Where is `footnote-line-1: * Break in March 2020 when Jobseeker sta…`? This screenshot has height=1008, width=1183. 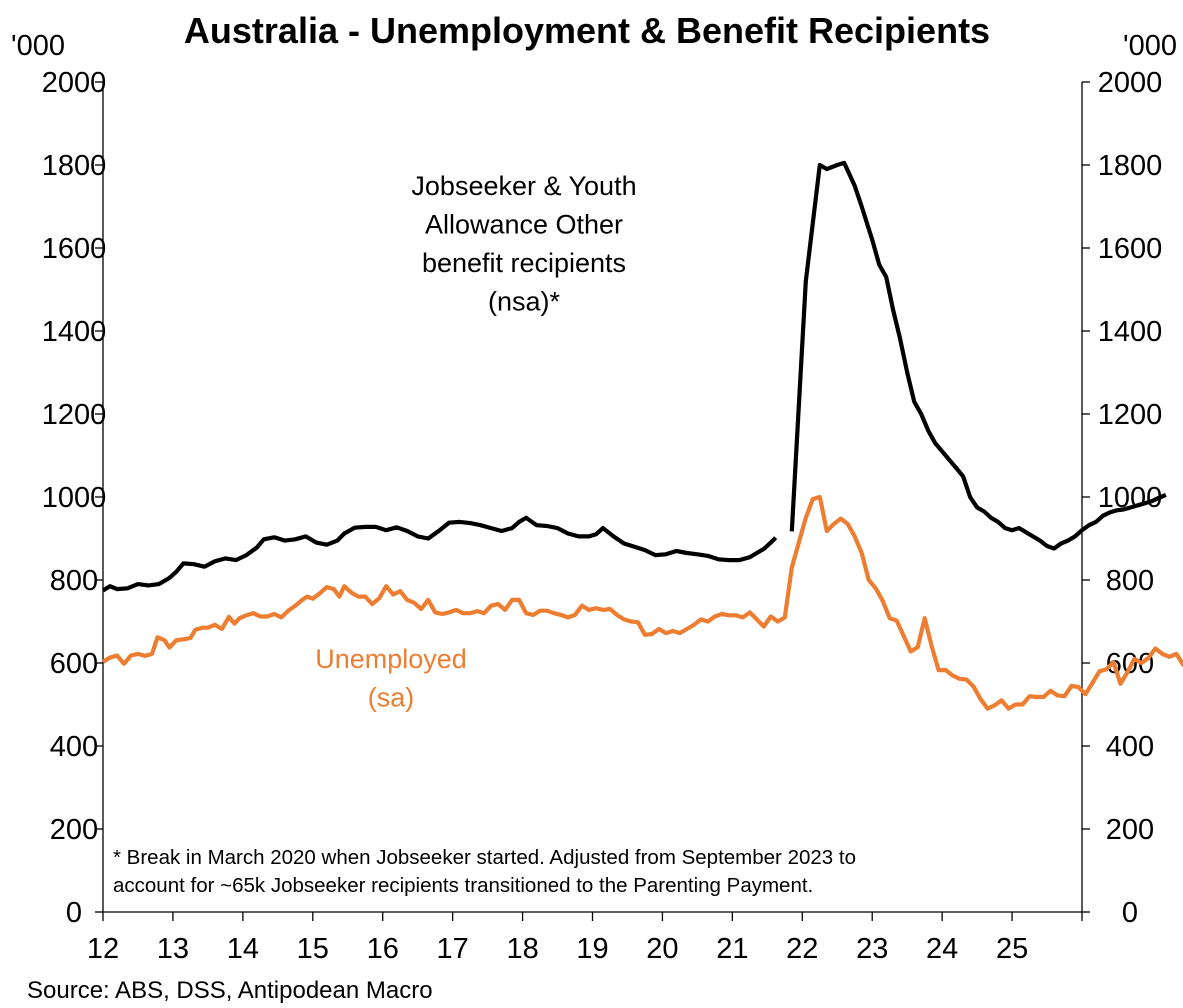 footnote-line-1: * Break in March 2020 when Jobseeker sta… is located at coordinates (484, 857).